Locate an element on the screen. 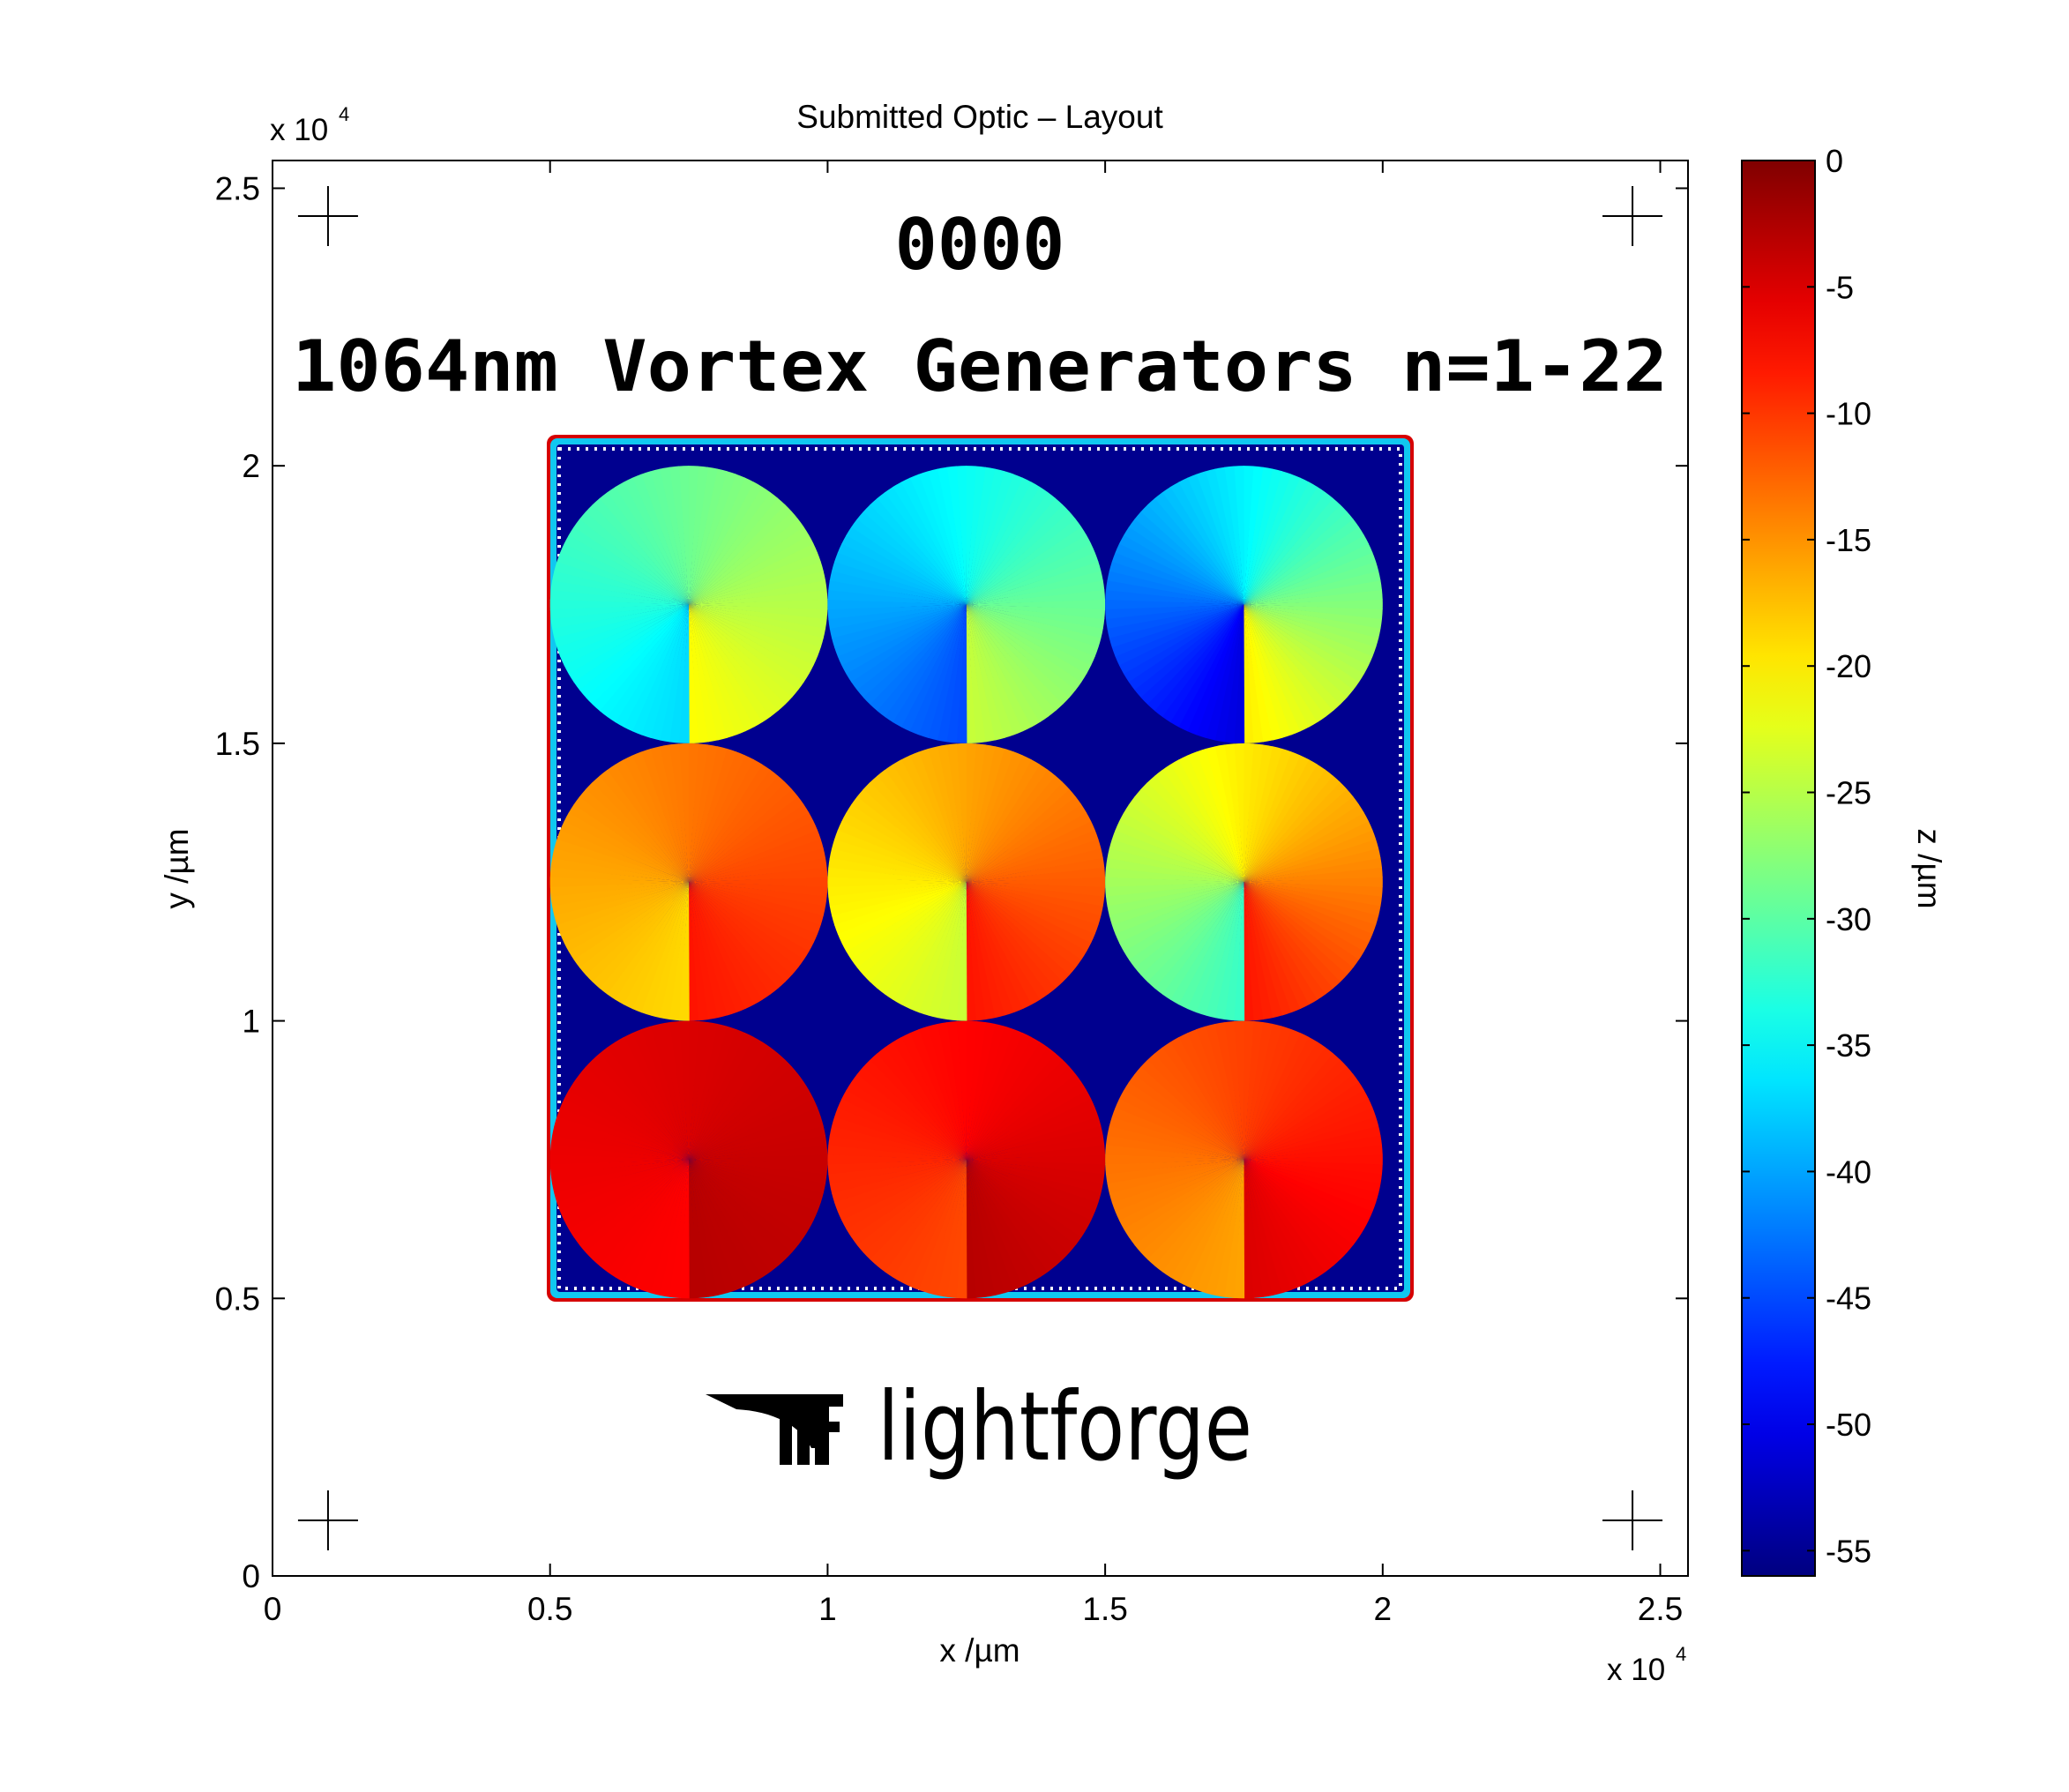  y-tick-label: 0 is located at coordinates (251, 1576).